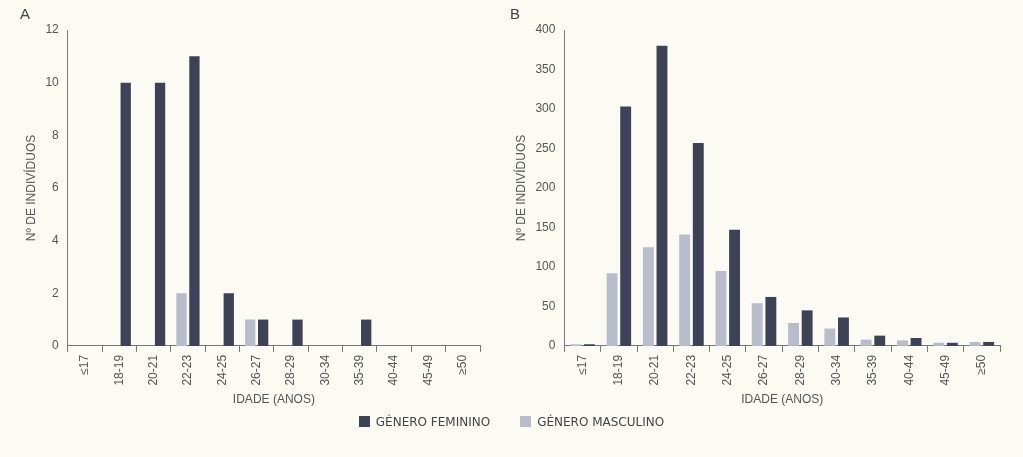  What do you see at coordinates (52, 29) in the screenshot?
I see `y-tick-label: 12` at bounding box center [52, 29].